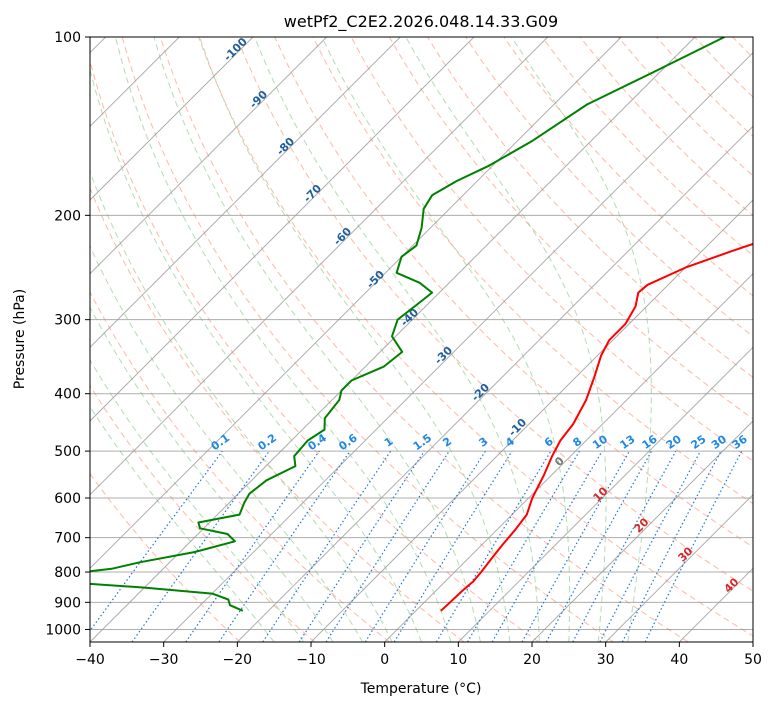 Image resolution: width=775 pixels, height=708 pixels. What do you see at coordinates (384, 660) in the screenshot?
I see `x-tick-label: 0` at bounding box center [384, 660].